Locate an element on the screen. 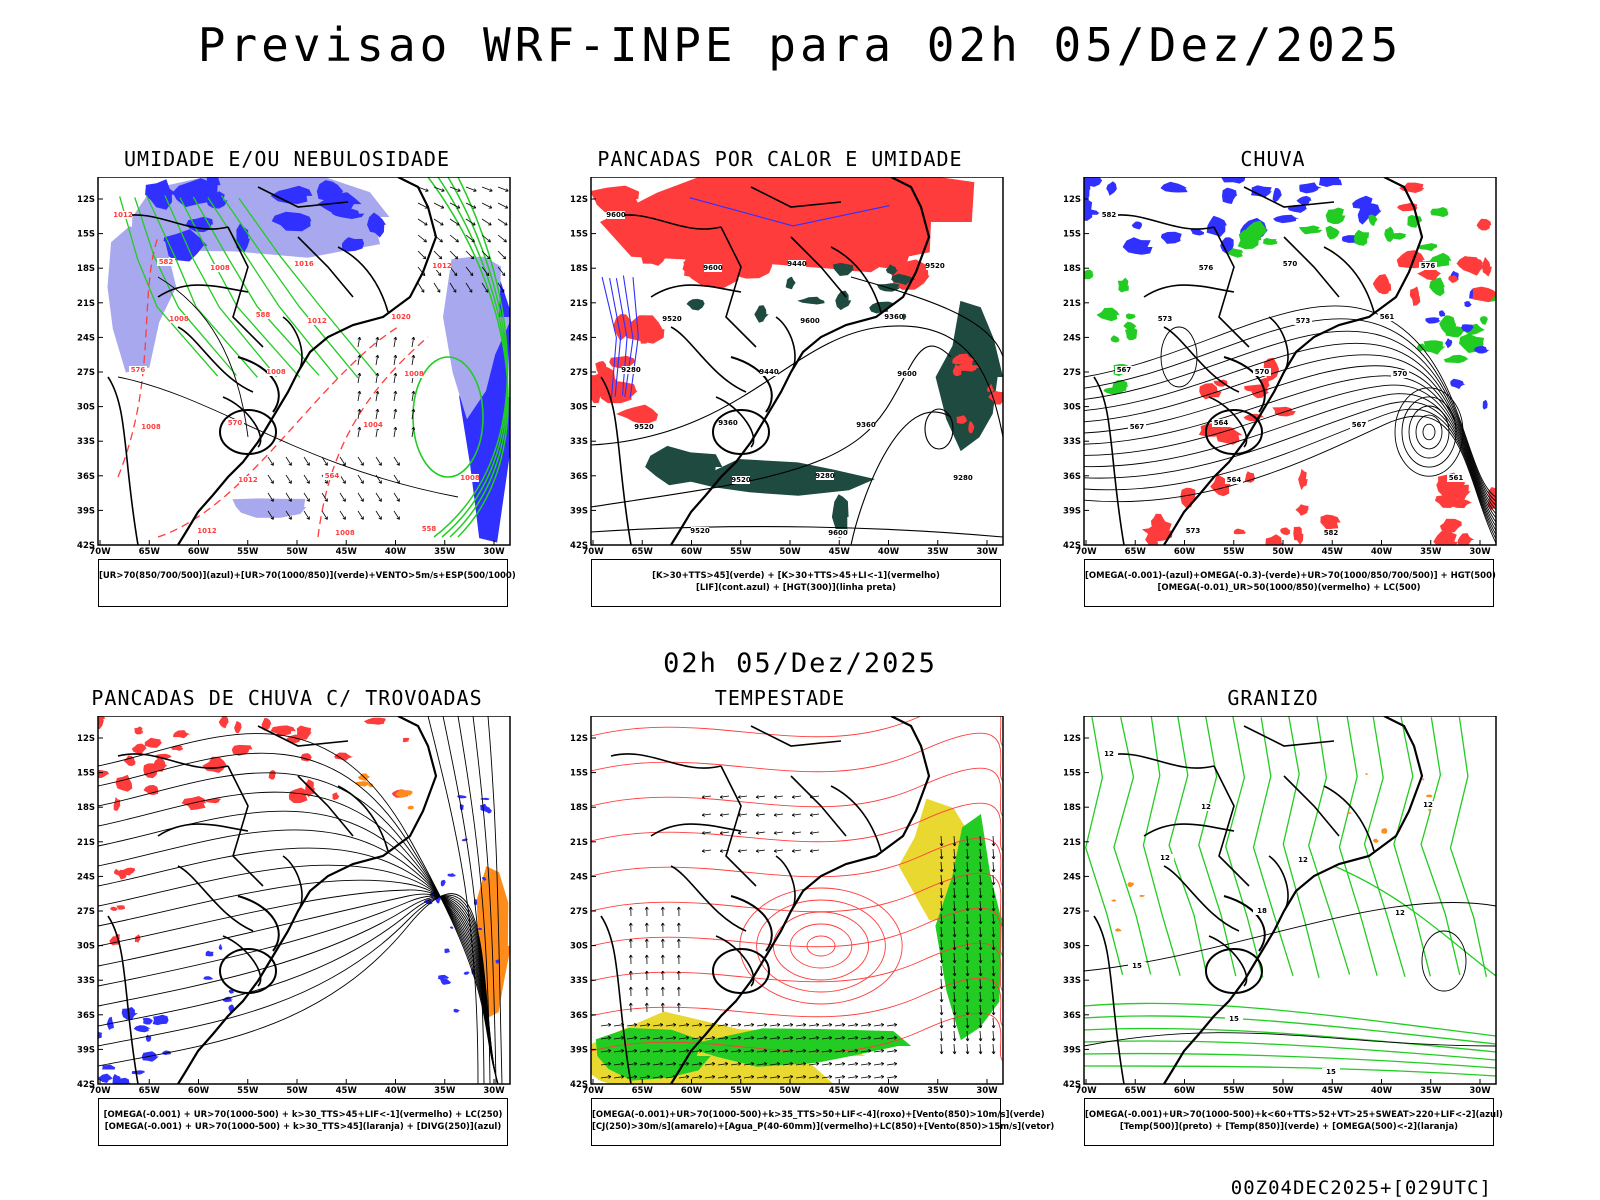 Image resolution: width=1600 pixels, height=1200 pixels. lon-label: 55W is located at coordinates (248, 1091).